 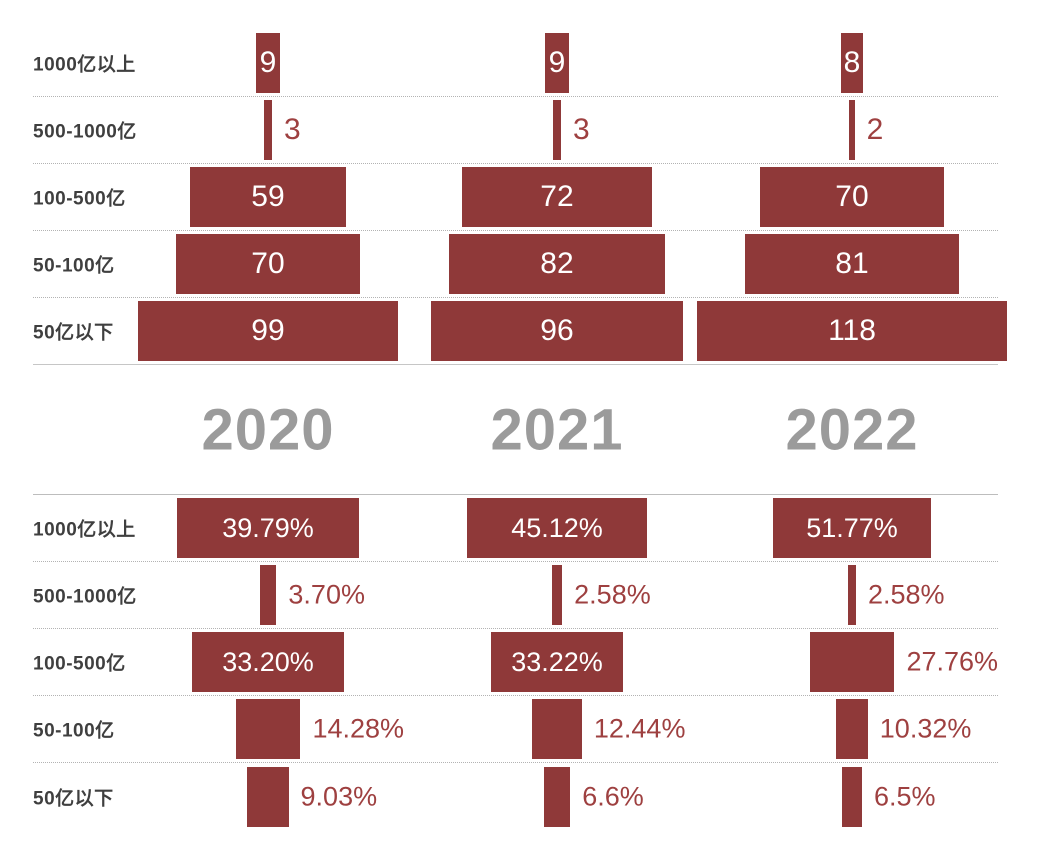 I want to click on chart-row: 100-500亿 33.20% 33.22% 27.76%, so click(x=515, y=662).